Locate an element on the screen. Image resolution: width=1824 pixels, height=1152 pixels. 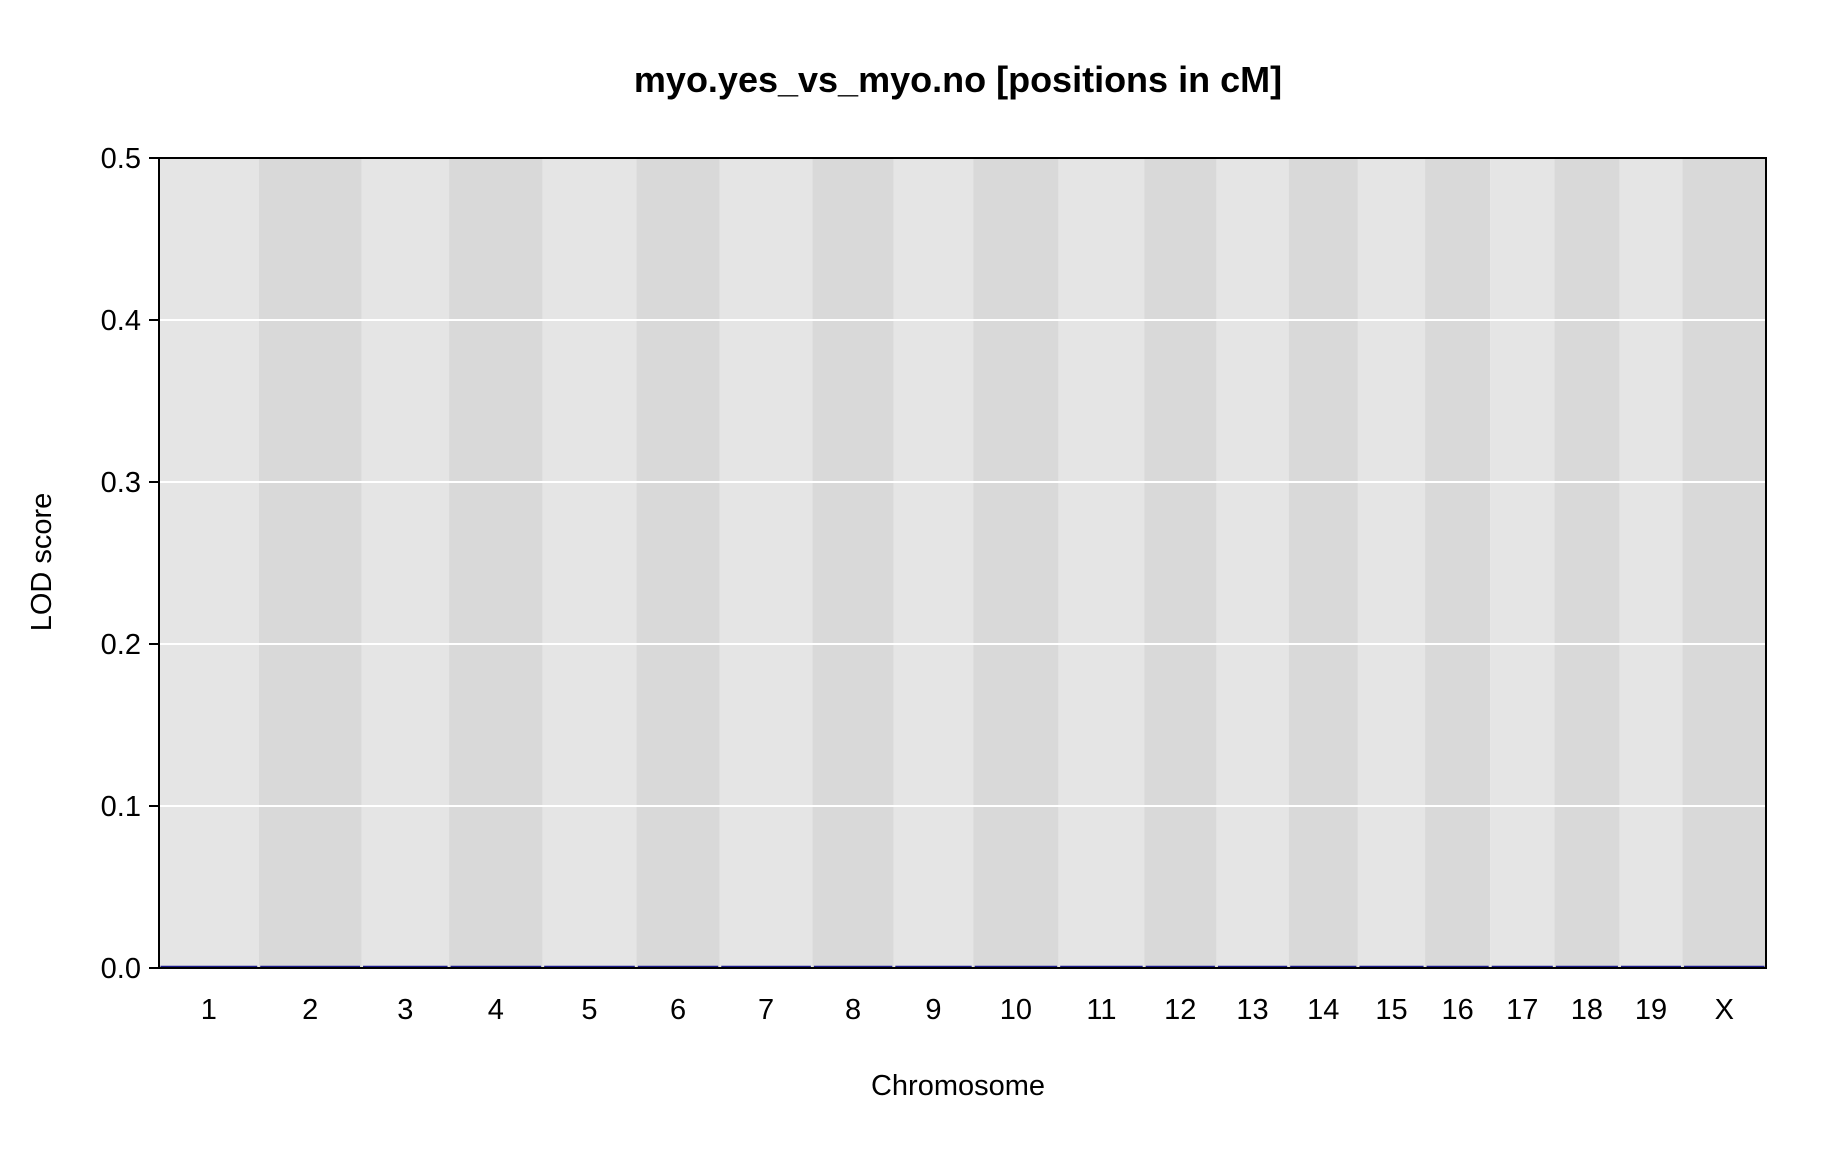
x-tick-label-13: 13 is located at coordinates (1252, 1010).